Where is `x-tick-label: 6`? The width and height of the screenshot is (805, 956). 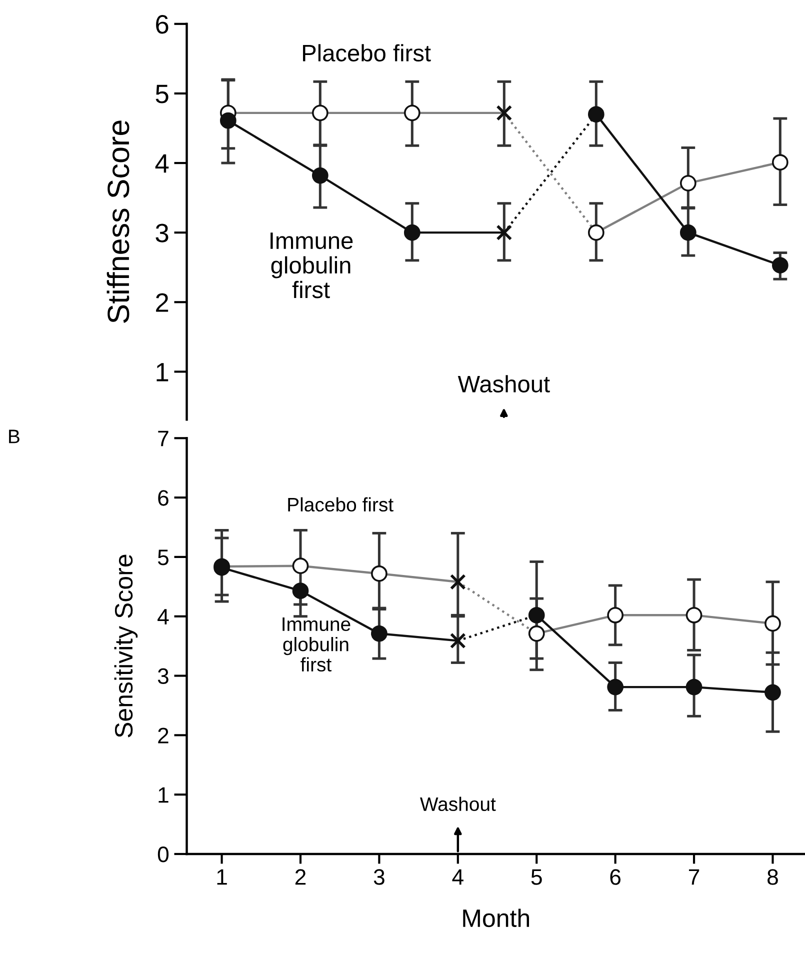
x-tick-label: 6 is located at coordinates (615, 877).